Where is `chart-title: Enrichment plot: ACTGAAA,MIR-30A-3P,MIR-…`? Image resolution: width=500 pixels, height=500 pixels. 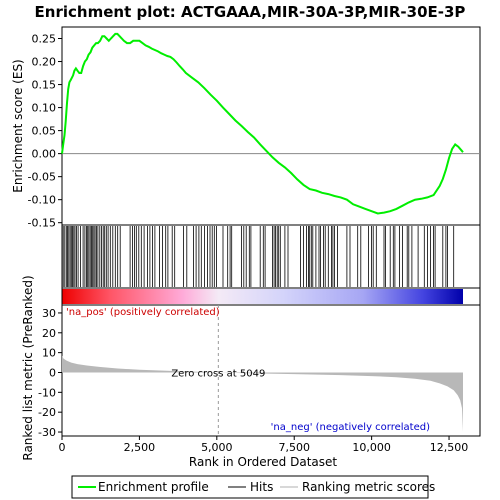
chart-title: Enrichment plot: ACTGAAA,MIR-30A-3P,MIR-… is located at coordinates (250, 12).